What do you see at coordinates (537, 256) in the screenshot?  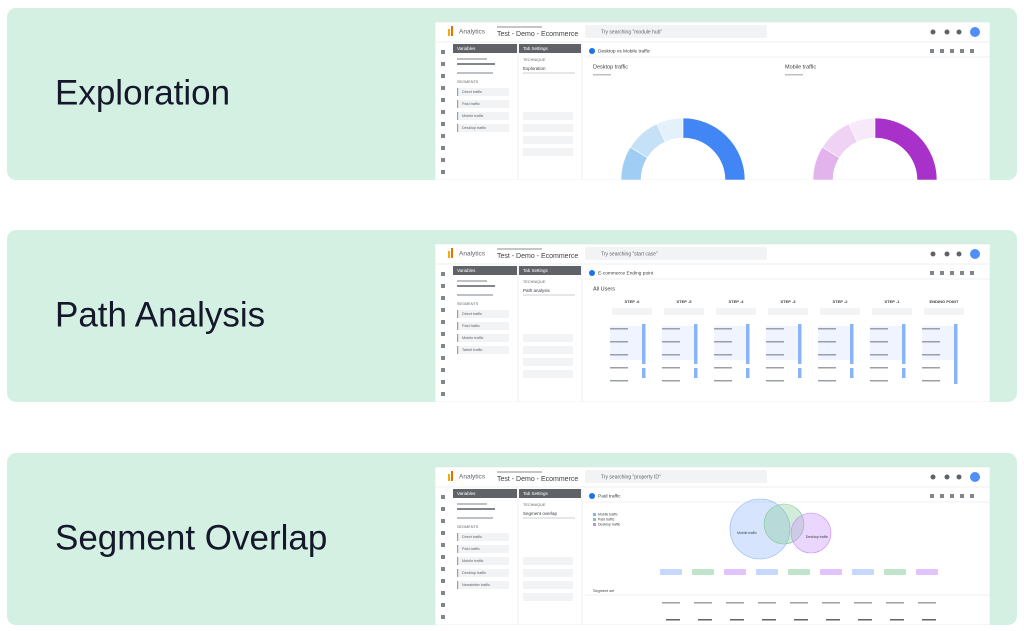 I see `property: Test - Demo - Ecommerce` at bounding box center [537, 256].